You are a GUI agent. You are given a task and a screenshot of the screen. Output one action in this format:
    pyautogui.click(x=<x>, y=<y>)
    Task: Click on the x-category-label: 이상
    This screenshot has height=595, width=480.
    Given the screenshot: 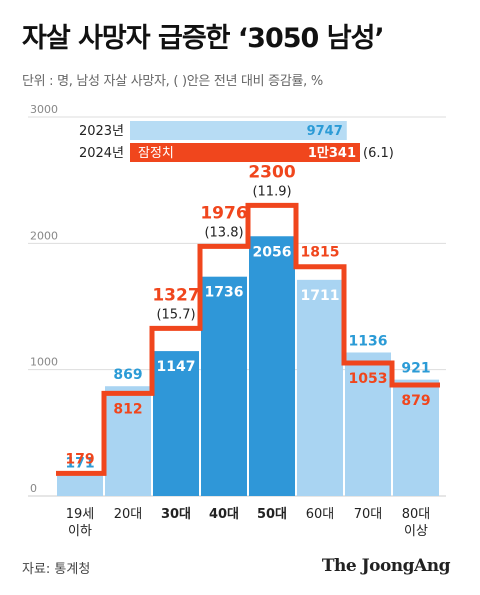 What is the action you would take?
    pyautogui.click(x=416, y=531)
    